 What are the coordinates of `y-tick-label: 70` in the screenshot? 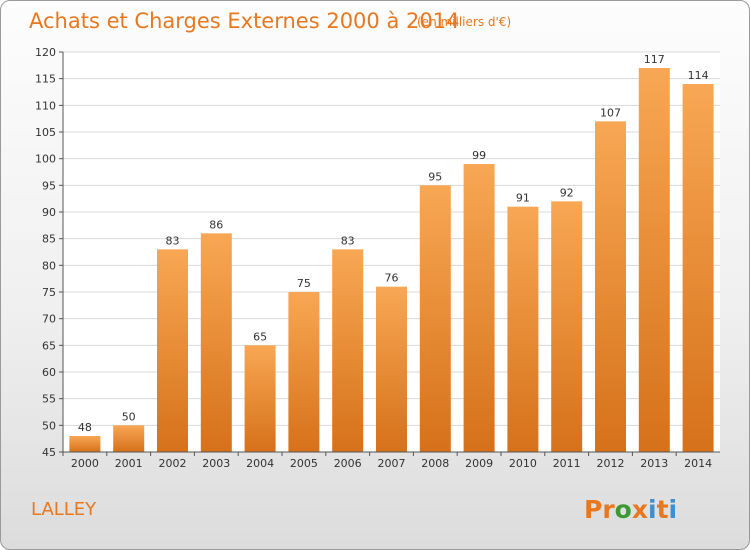 It's located at (49, 319).